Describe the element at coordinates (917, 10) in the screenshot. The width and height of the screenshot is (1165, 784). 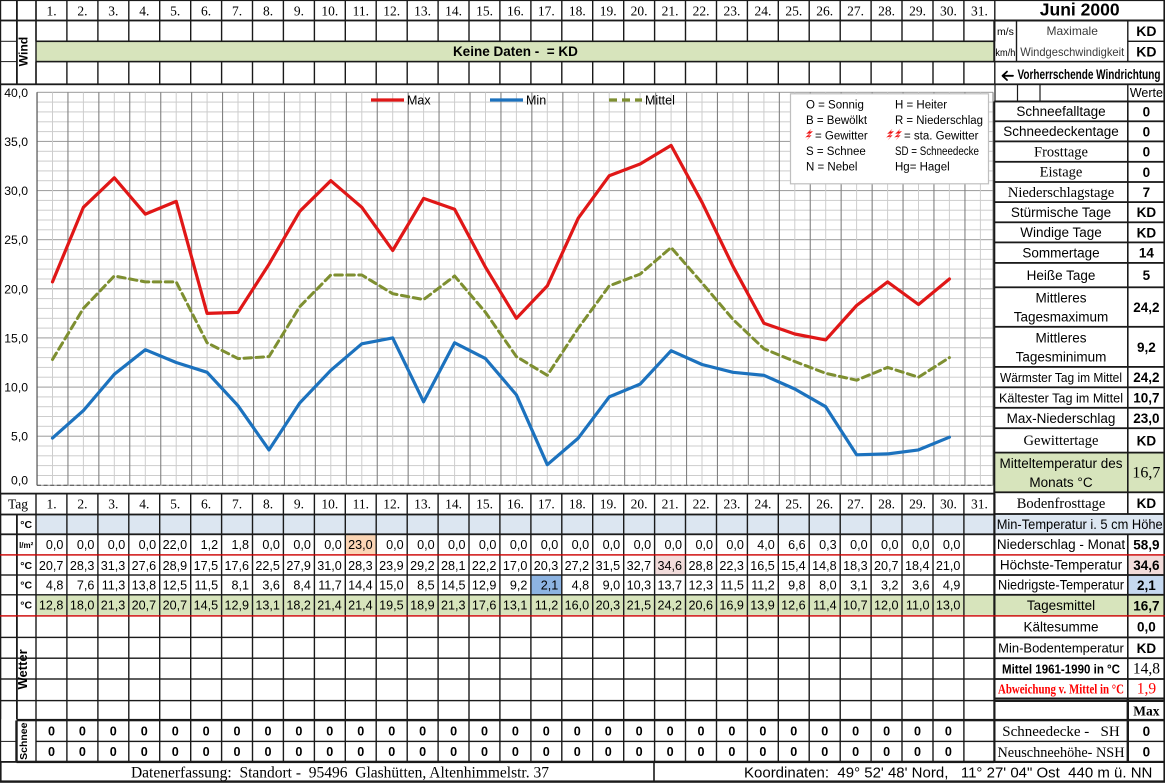
I see `svg-text: 29.` at that location.